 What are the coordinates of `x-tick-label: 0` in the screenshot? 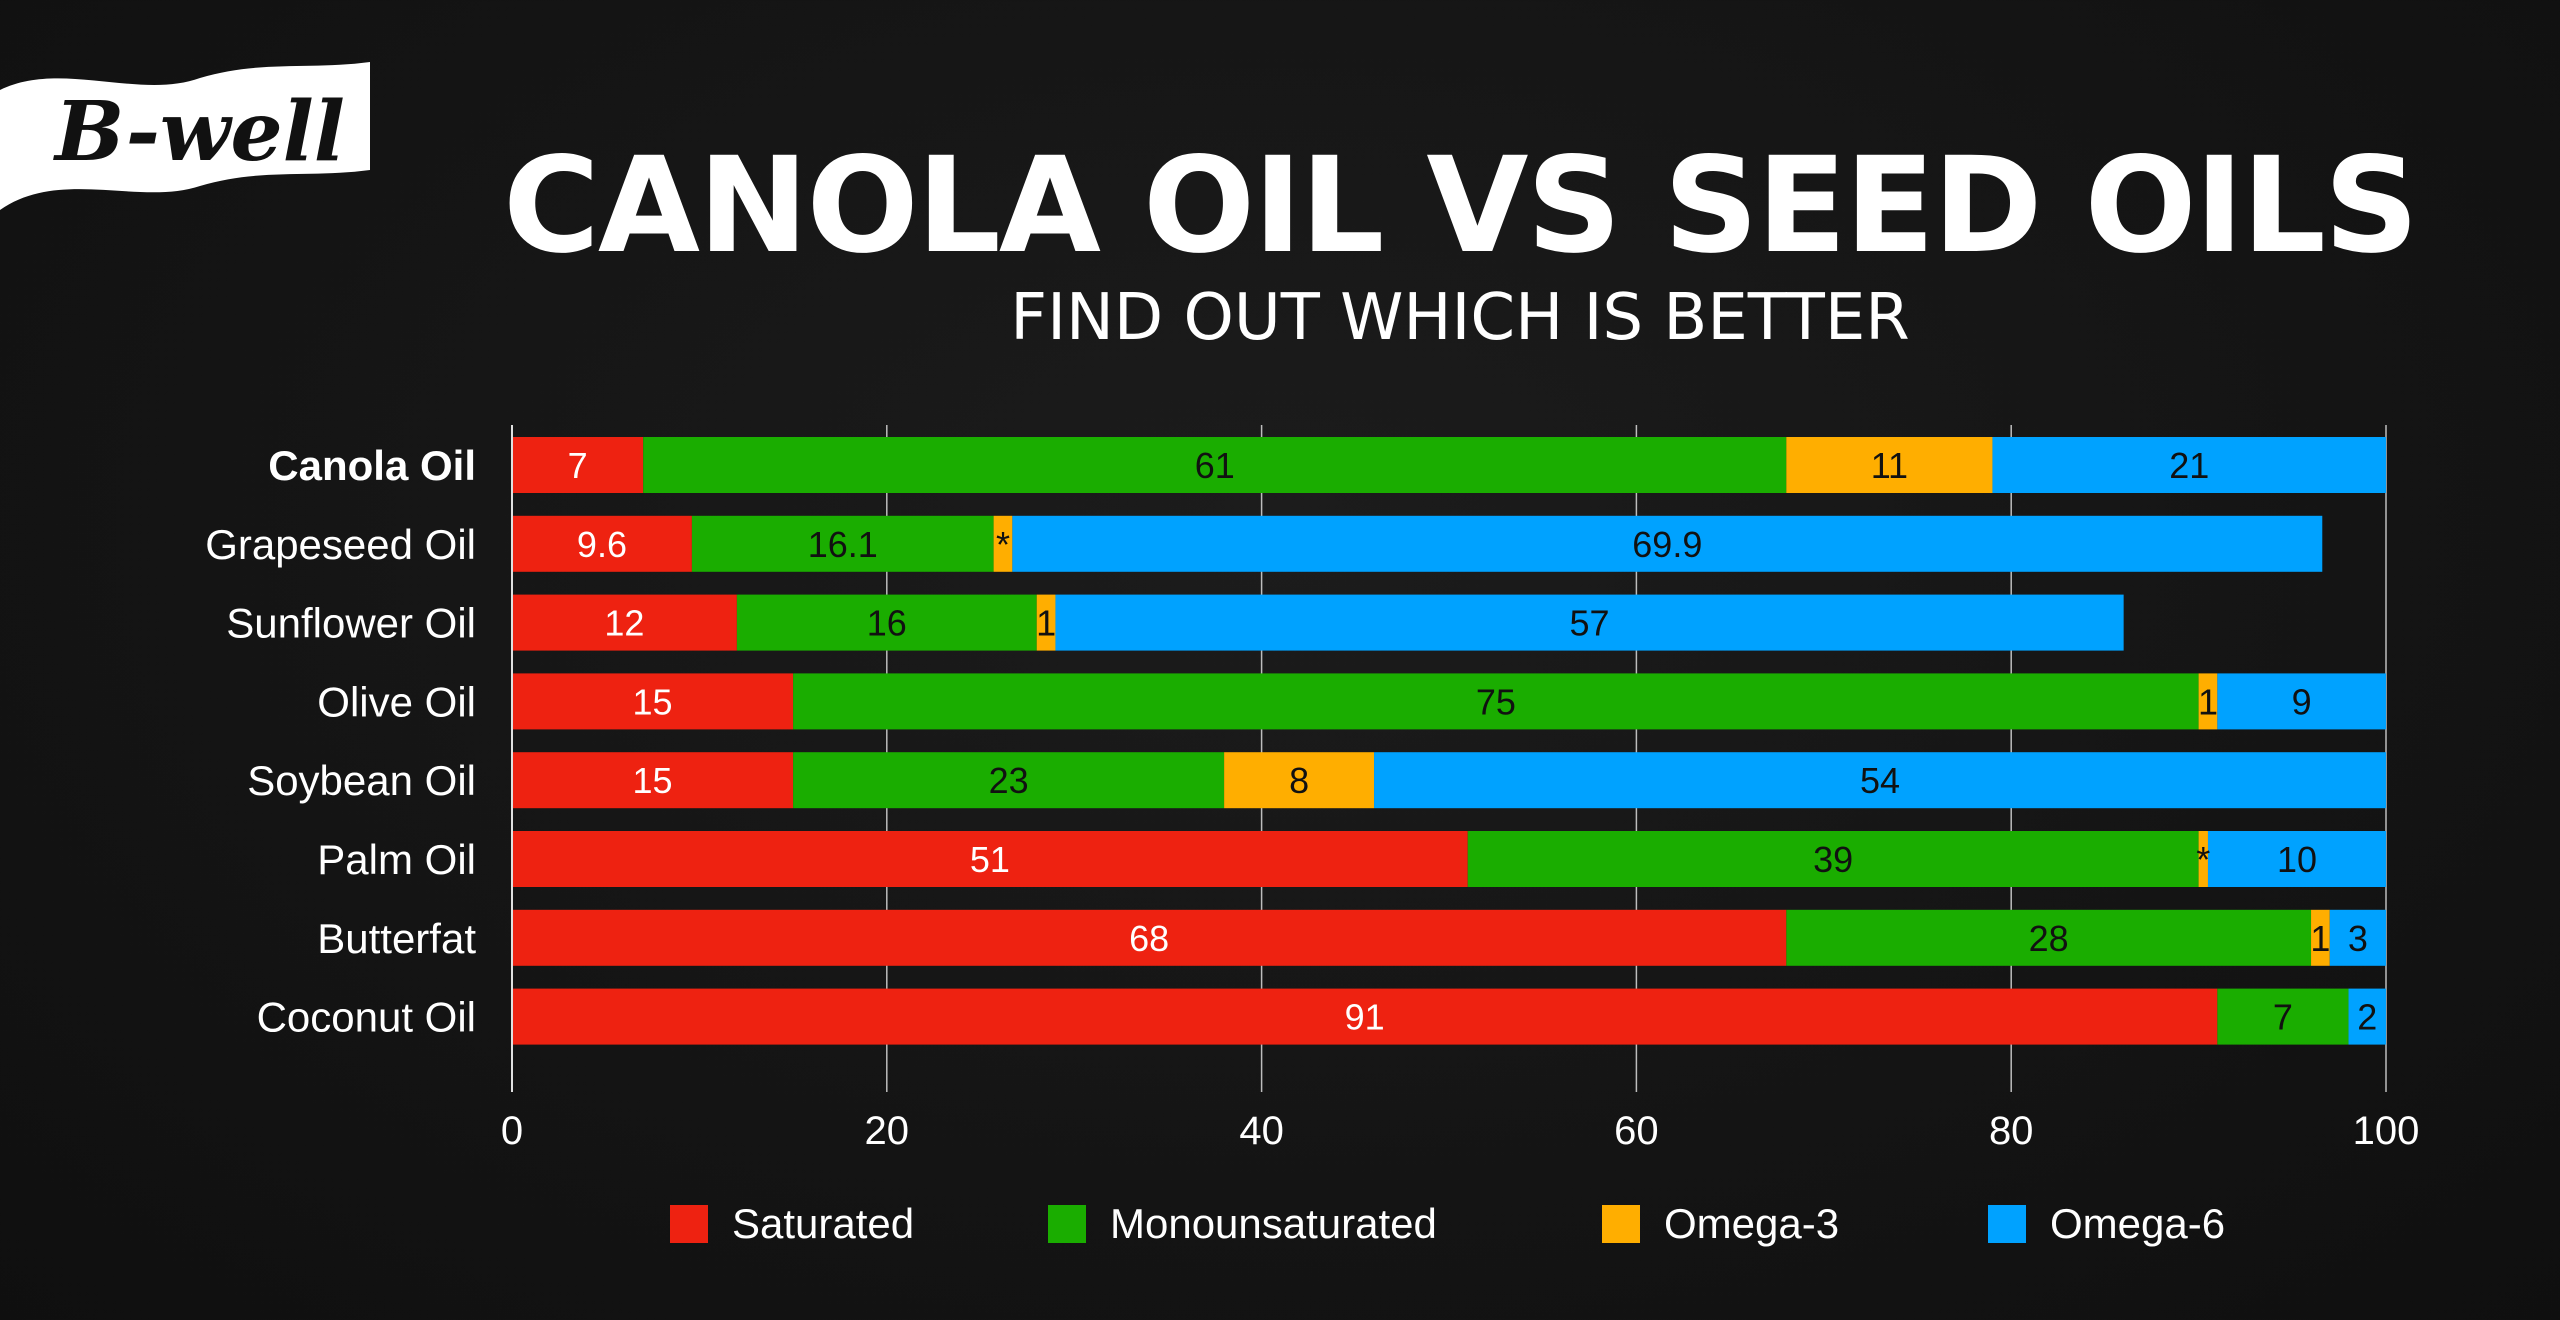 It's located at (512, 1131).